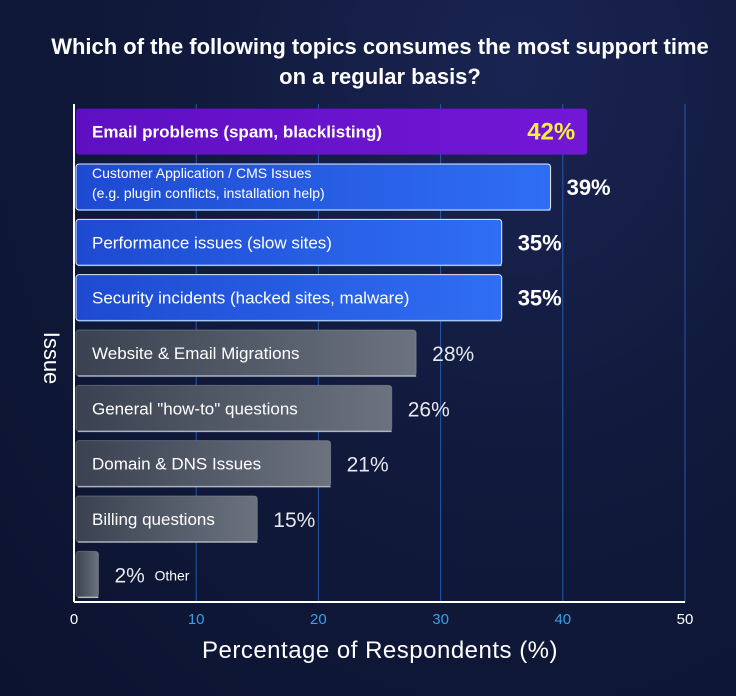 The width and height of the screenshot is (736, 696). I want to click on x-axis-label: Percentage of Respondents (%), so click(380, 650).